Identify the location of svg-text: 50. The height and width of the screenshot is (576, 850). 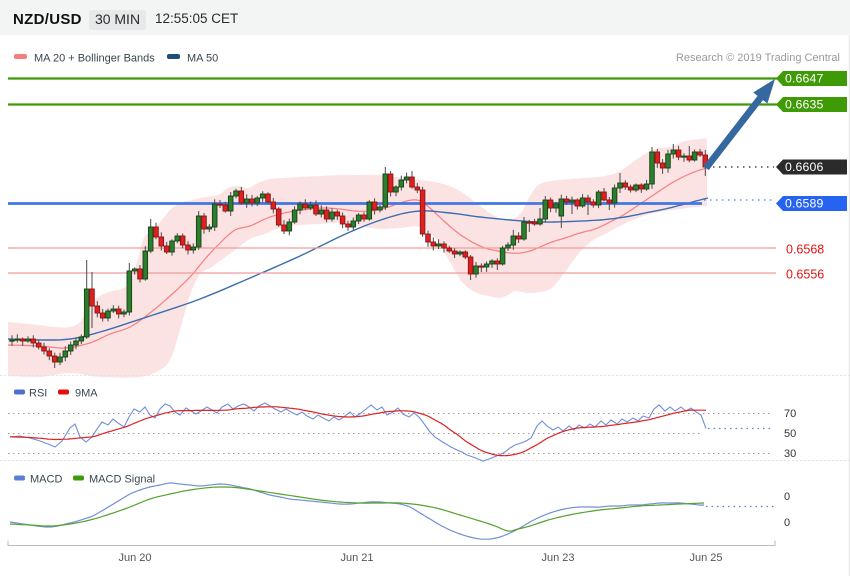
(790, 434).